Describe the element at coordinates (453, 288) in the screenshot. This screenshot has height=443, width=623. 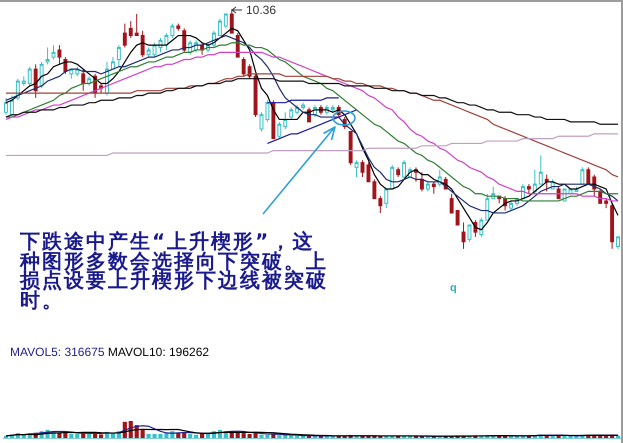
I see `text: q` at that location.